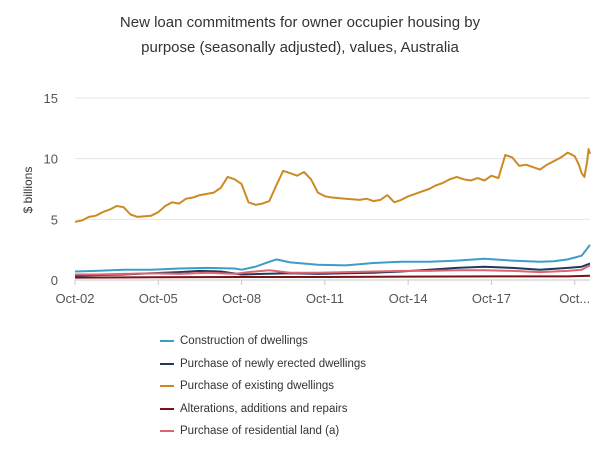 This screenshot has height=451, width=600. I want to click on legend-item: Purchase of existing dwellings, so click(263, 386).